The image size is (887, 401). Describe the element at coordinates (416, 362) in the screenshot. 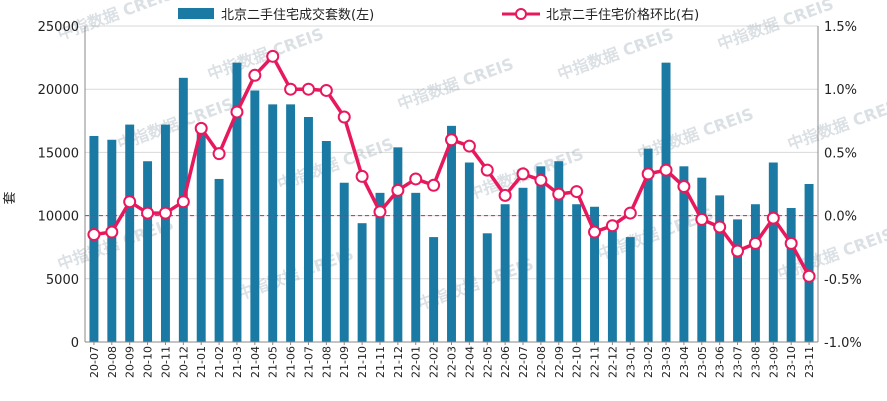

I see `x-tick-label: 22-01` at that location.